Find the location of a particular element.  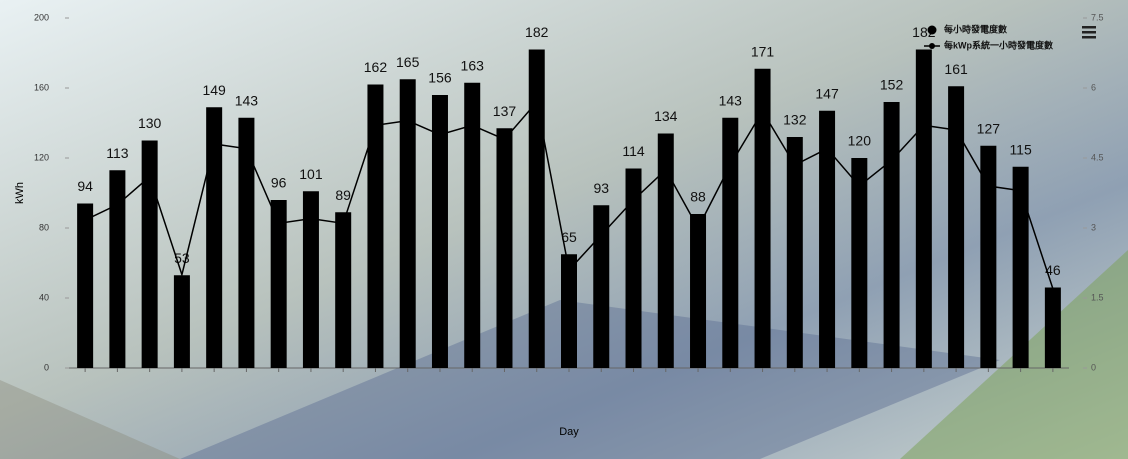

y2-tick-label: 7.5 is located at coordinates (1097, 17).